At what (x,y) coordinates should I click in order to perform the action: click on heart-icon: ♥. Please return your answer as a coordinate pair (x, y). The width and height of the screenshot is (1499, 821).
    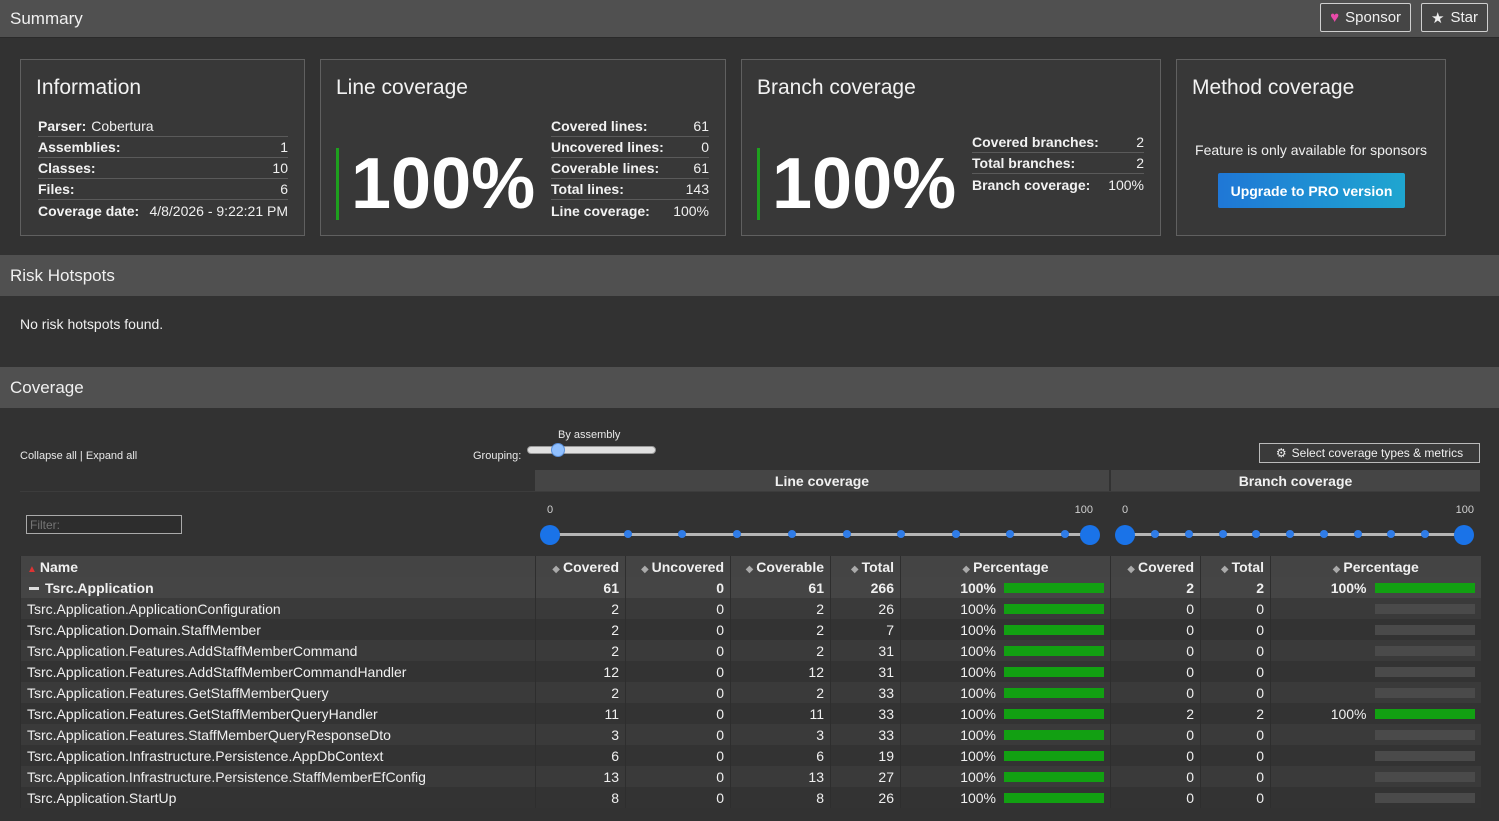
    Looking at the image, I should click on (1335, 17).